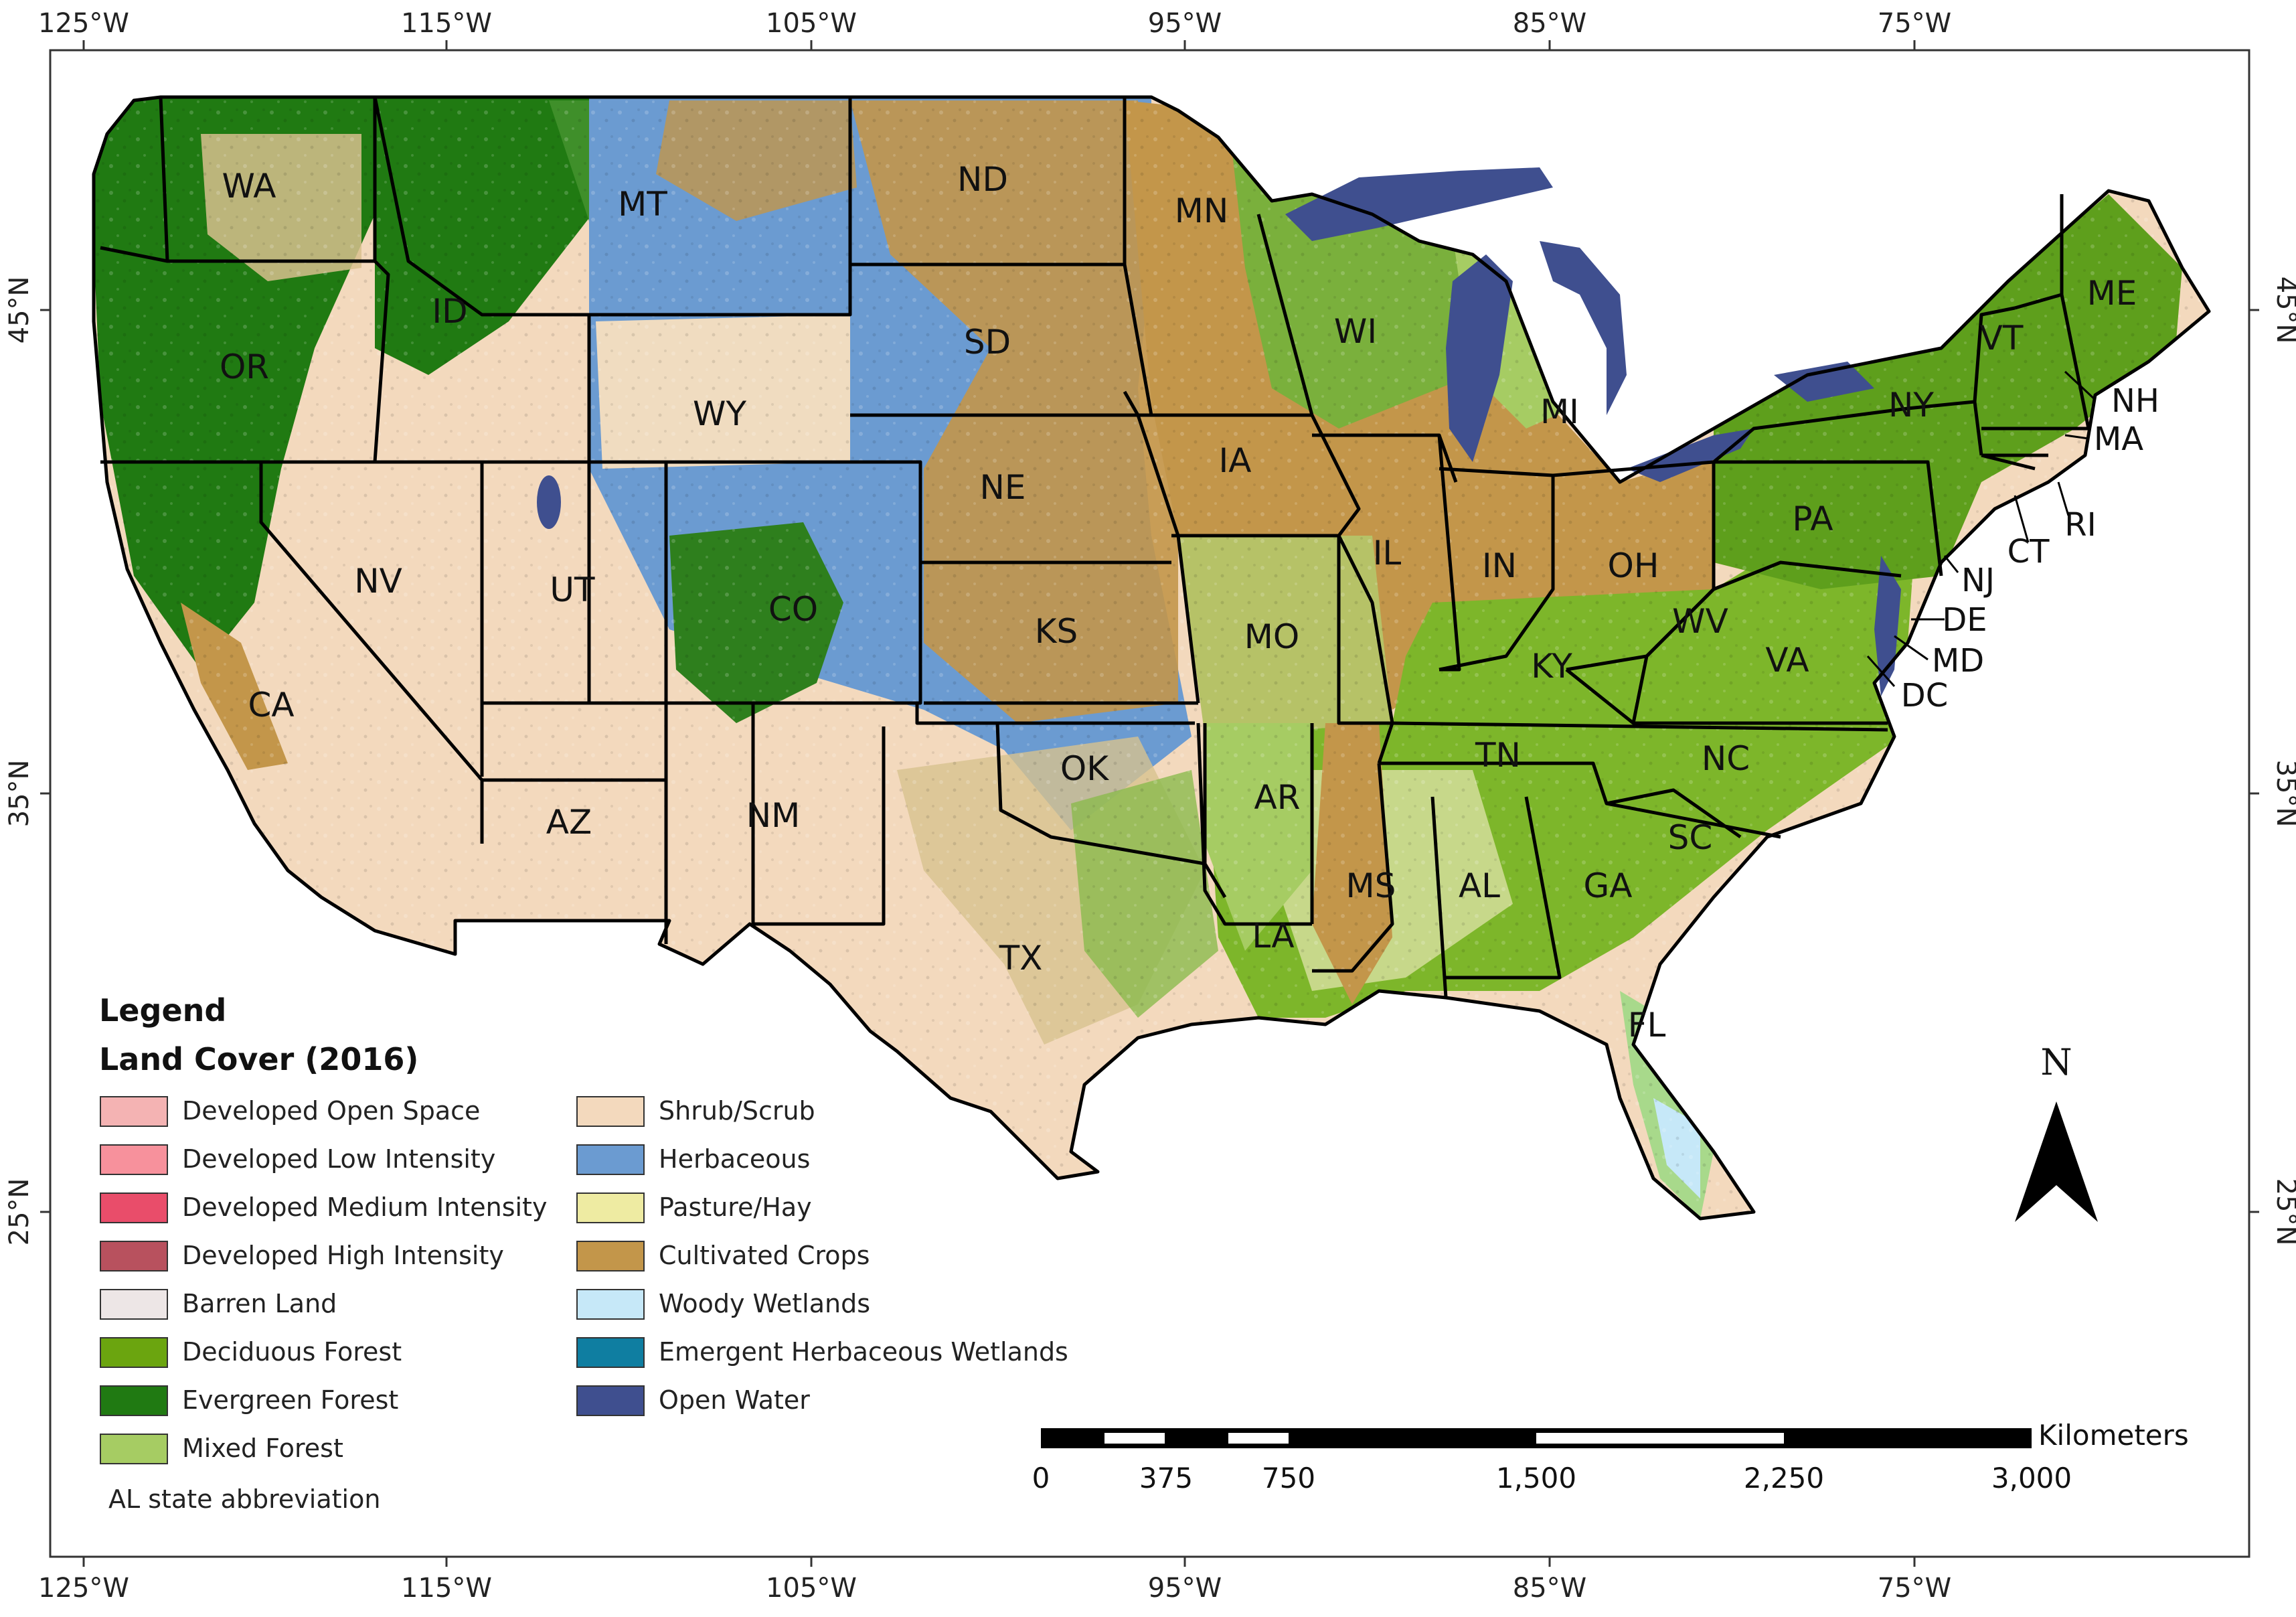 The height and width of the screenshot is (1617, 2296). What do you see at coordinates (863, 1352) in the screenshot?
I see `legend-item-label: Emergent Herbaceous Wetlands` at bounding box center [863, 1352].